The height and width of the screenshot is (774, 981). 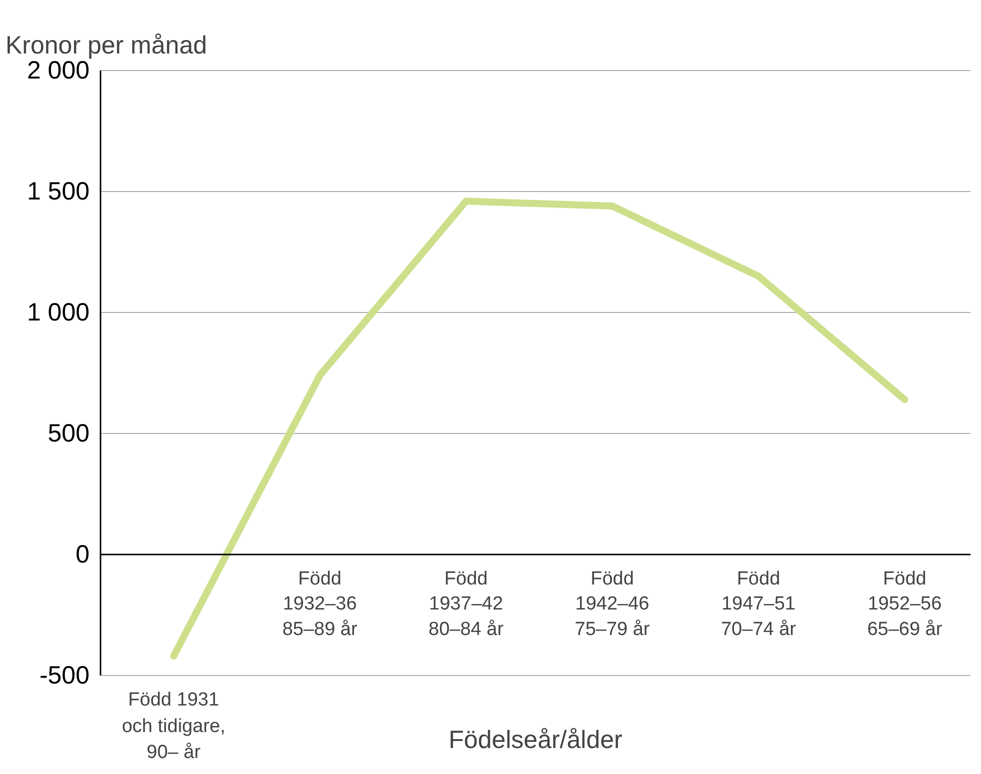 What do you see at coordinates (83, 554) in the screenshot?
I see `y-tick-label: 0` at bounding box center [83, 554].